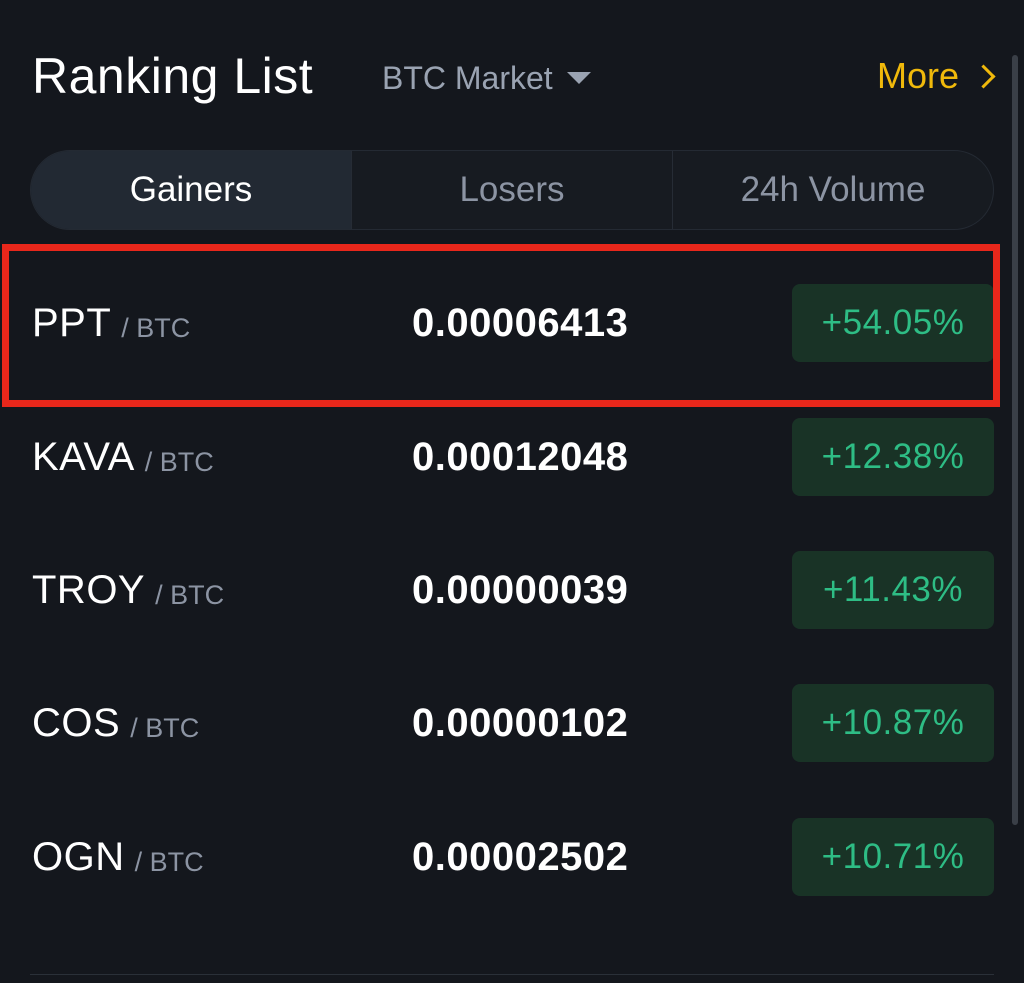  What do you see at coordinates (1015, 440) in the screenshot?
I see `scrollbar` at bounding box center [1015, 440].